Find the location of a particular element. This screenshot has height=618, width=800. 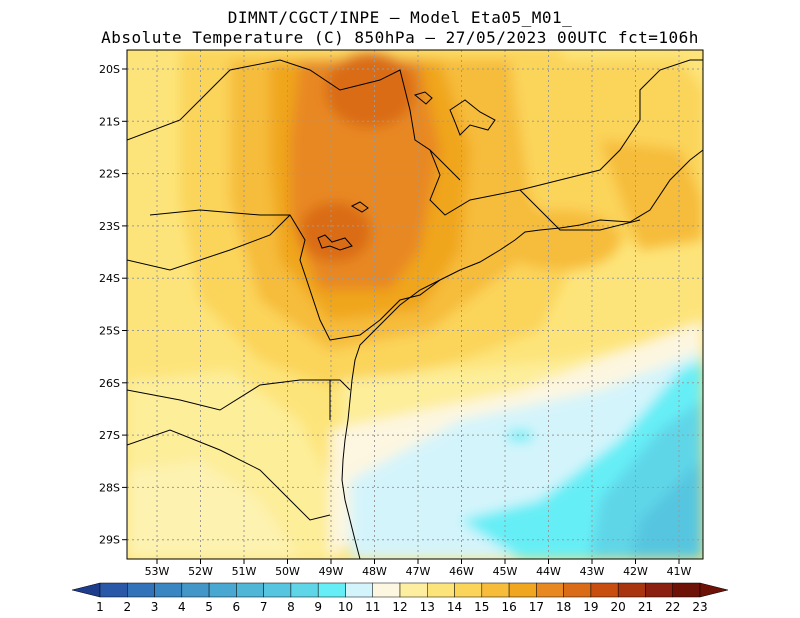

lat-label: 20S is located at coordinates (109, 69).